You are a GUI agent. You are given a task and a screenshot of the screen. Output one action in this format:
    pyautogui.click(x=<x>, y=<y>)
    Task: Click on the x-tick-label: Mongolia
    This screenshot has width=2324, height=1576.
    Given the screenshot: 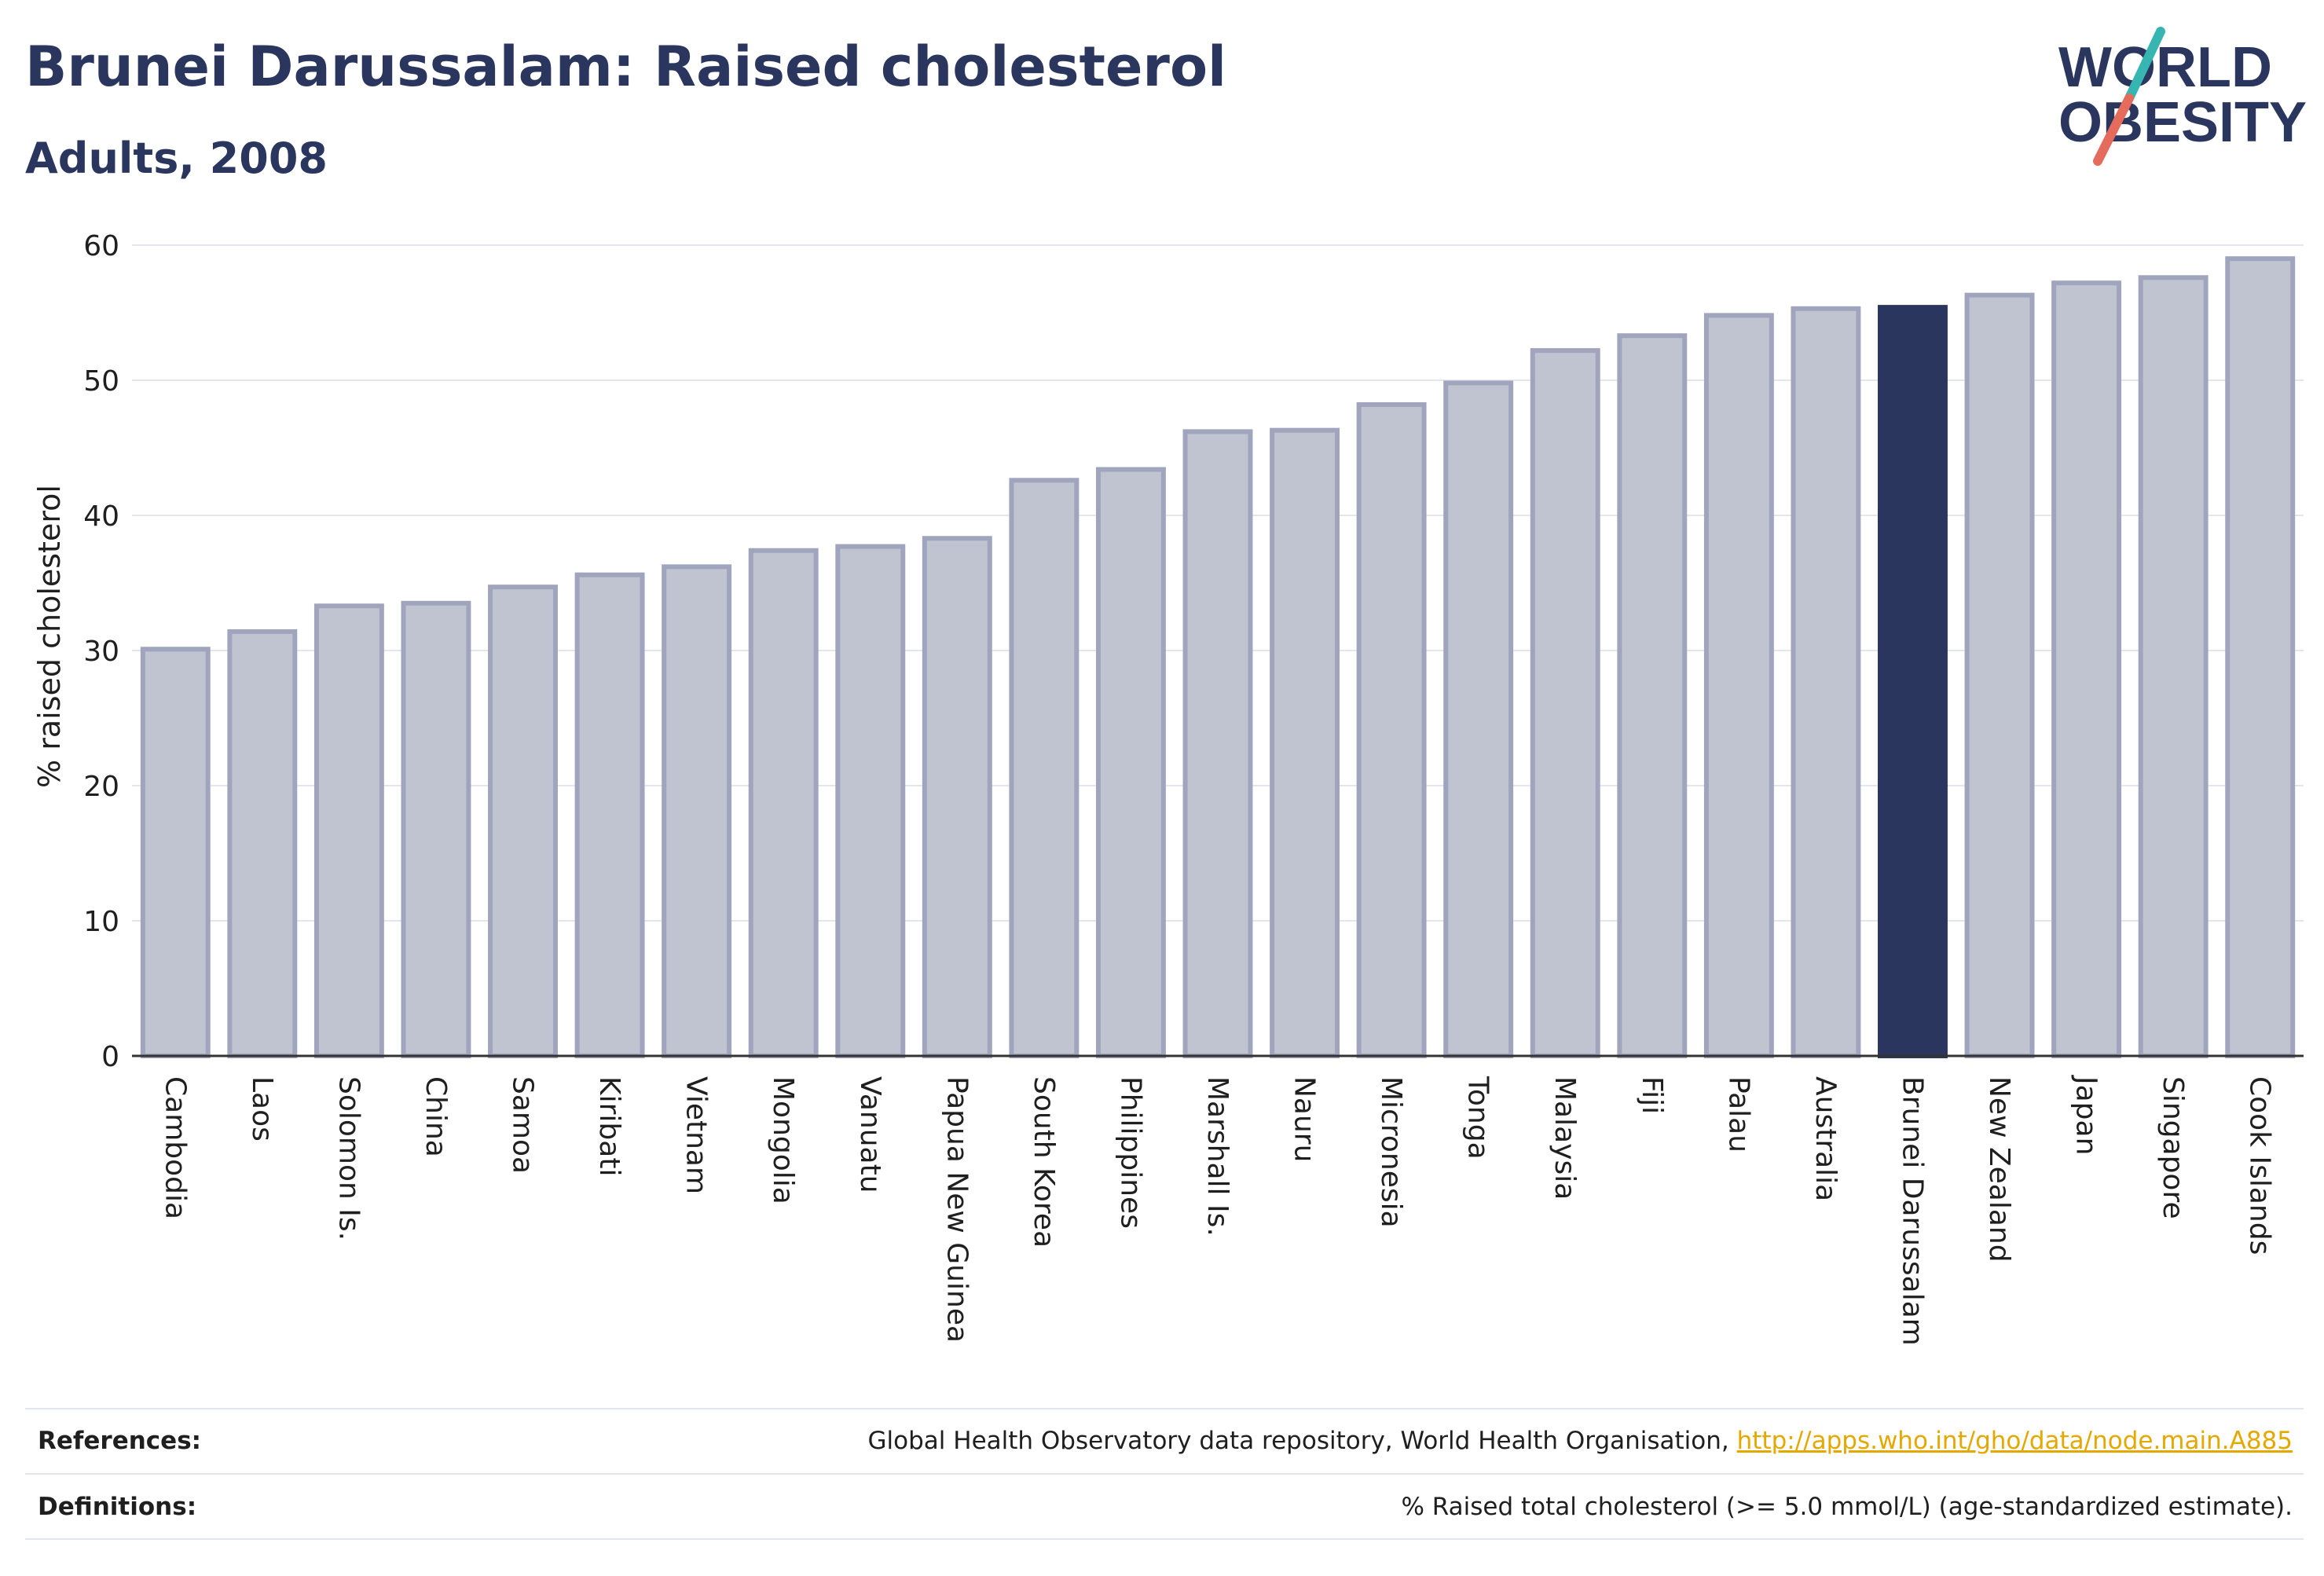 What is the action you would take?
    pyautogui.click(x=783, y=1140)
    